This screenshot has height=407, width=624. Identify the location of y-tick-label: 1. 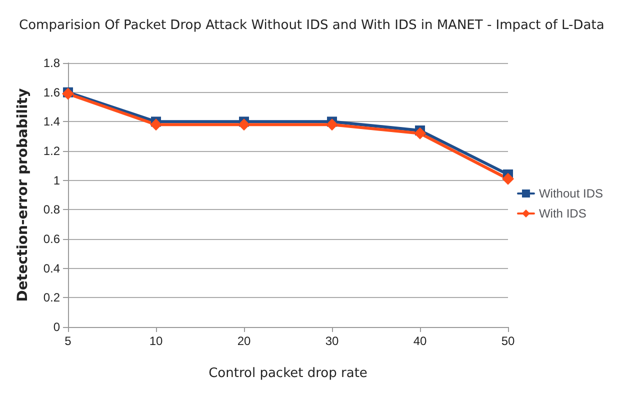
(56, 180).